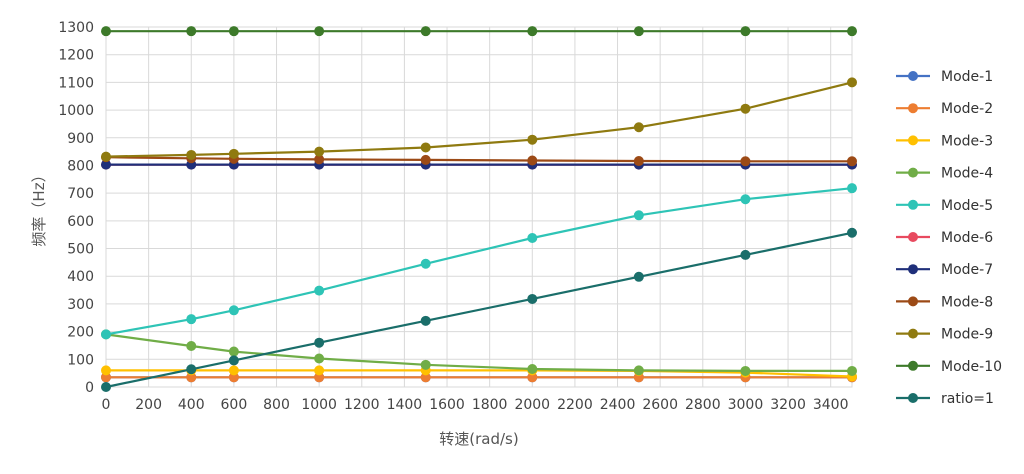 The width and height of the screenshot is (1024, 474). What do you see at coordinates (967, 399) in the screenshot?
I see `legend-label: ratio=1` at bounding box center [967, 399].